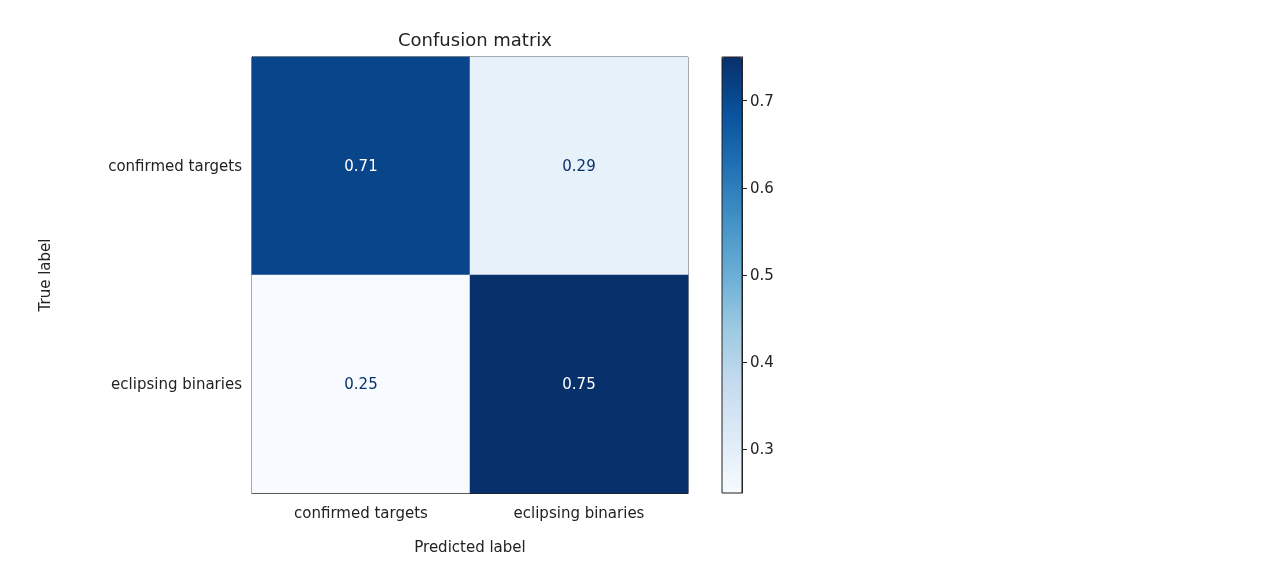 Image resolution: width=1275 pixels, height=575 pixels. Describe the element at coordinates (762, 362) in the screenshot. I see `color-bar-label: 0.4` at that location.